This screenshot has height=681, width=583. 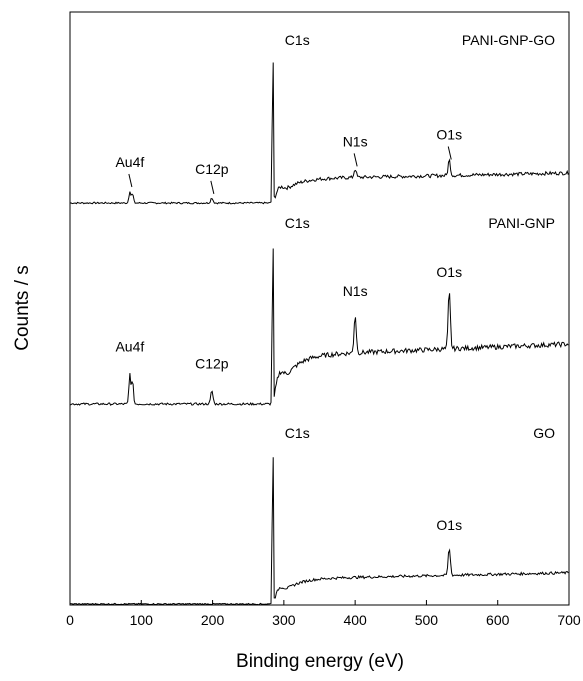 What do you see at coordinates (213, 620) in the screenshot?
I see `x-tick-label: 200` at bounding box center [213, 620].